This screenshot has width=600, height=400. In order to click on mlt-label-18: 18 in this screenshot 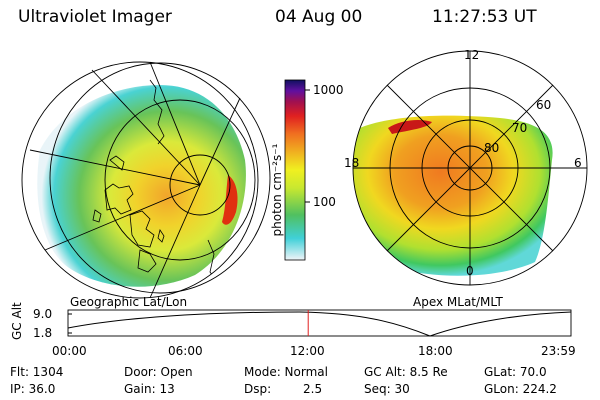, I will do `click(352, 163)`.